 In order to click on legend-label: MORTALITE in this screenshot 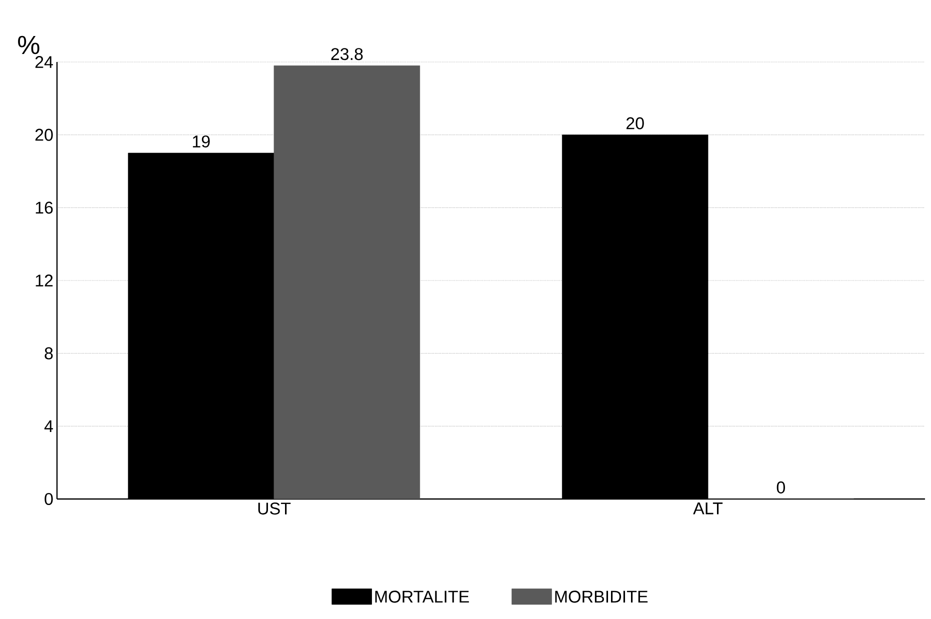, I will do `click(422, 596)`.